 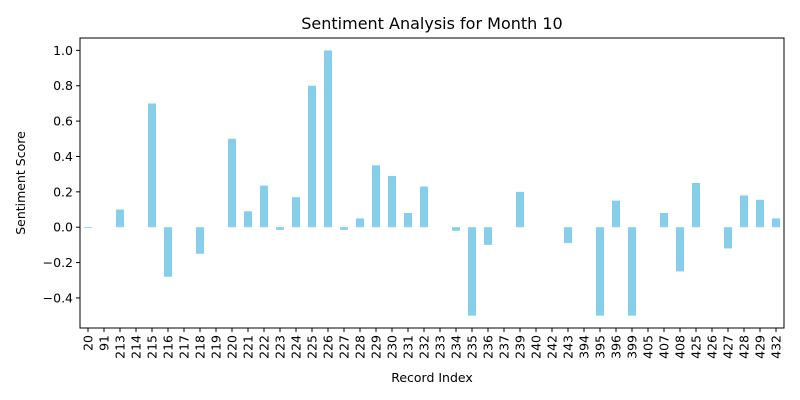 I want to click on y-axis-label: Sentiment Score, so click(x=20, y=183).